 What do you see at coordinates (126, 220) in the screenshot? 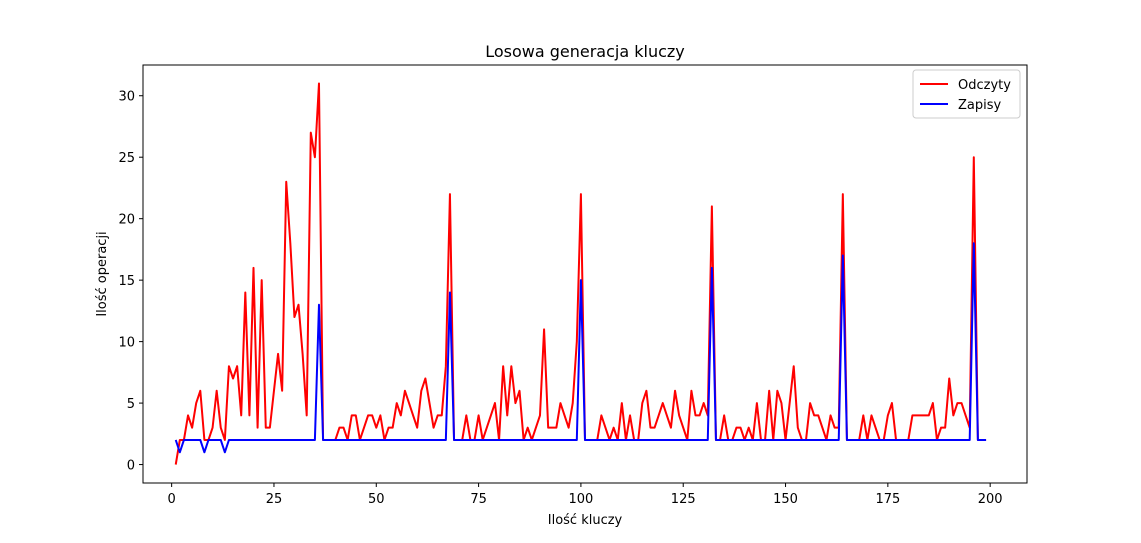
I see `y-tick-label: 20` at bounding box center [126, 220].